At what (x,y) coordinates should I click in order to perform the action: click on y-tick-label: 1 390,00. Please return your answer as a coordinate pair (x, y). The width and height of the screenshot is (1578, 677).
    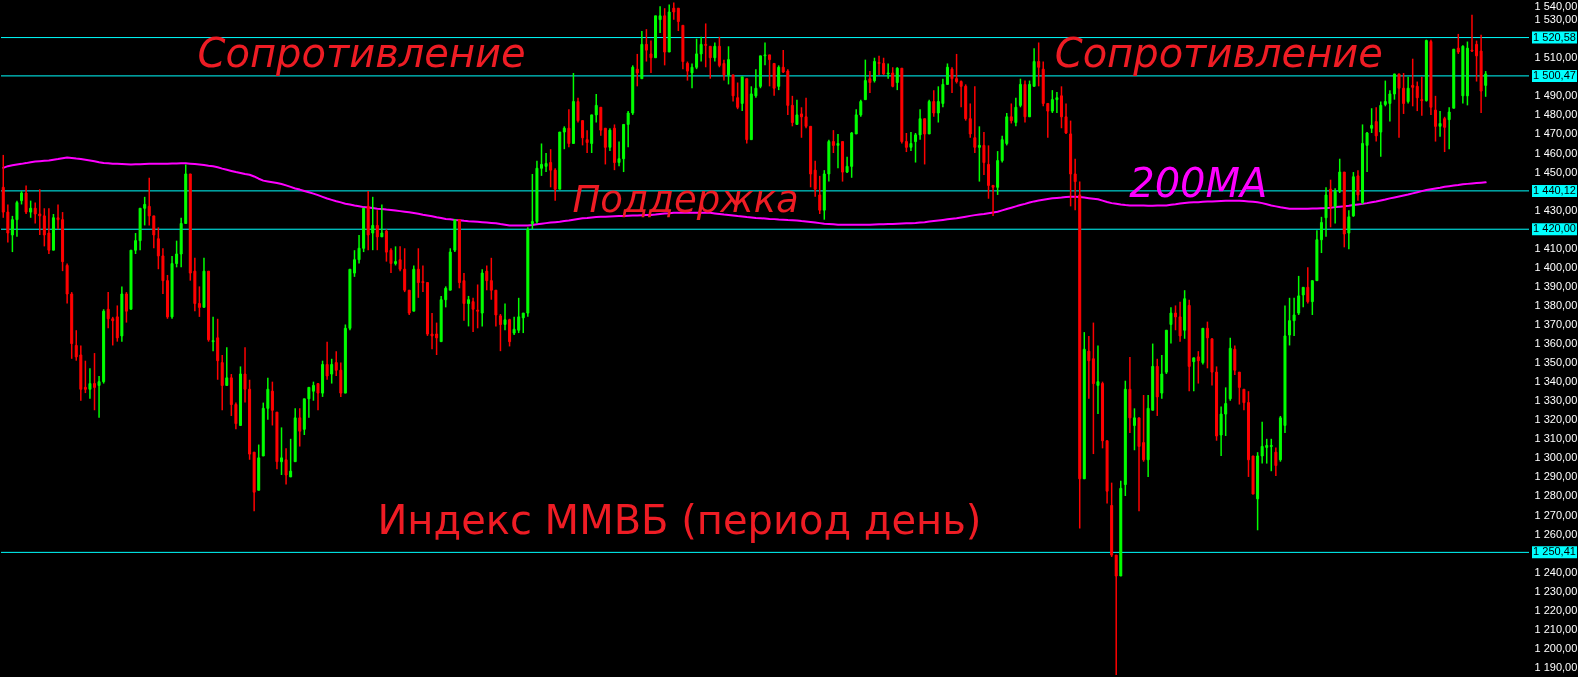
    Looking at the image, I should click on (1556, 285).